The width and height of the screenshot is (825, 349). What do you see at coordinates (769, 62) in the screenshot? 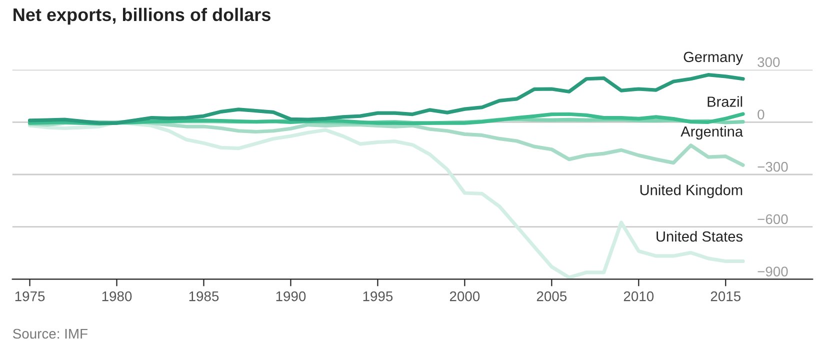
I see `y-tick-label: 300` at bounding box center [769, 62].